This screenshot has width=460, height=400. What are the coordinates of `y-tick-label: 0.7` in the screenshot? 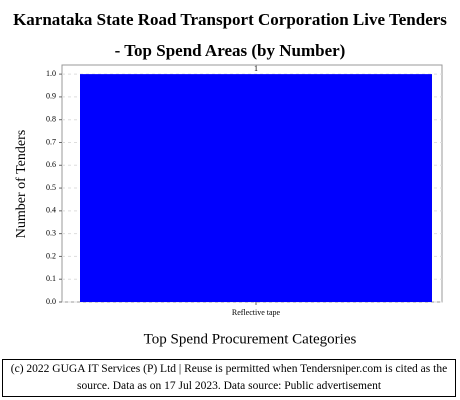 It's located at (51, 141).